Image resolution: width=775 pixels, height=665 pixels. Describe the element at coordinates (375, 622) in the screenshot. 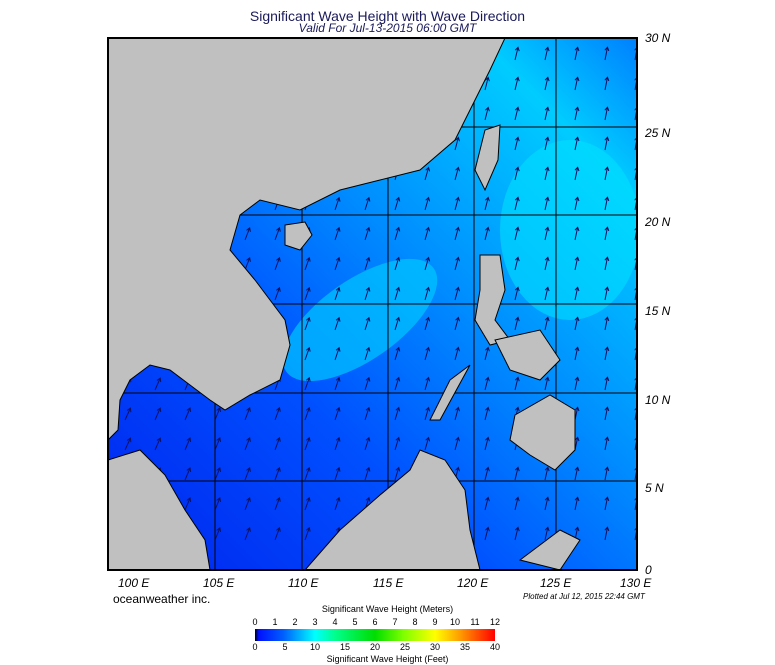

I see `colorbar-tick: 6` at that location.